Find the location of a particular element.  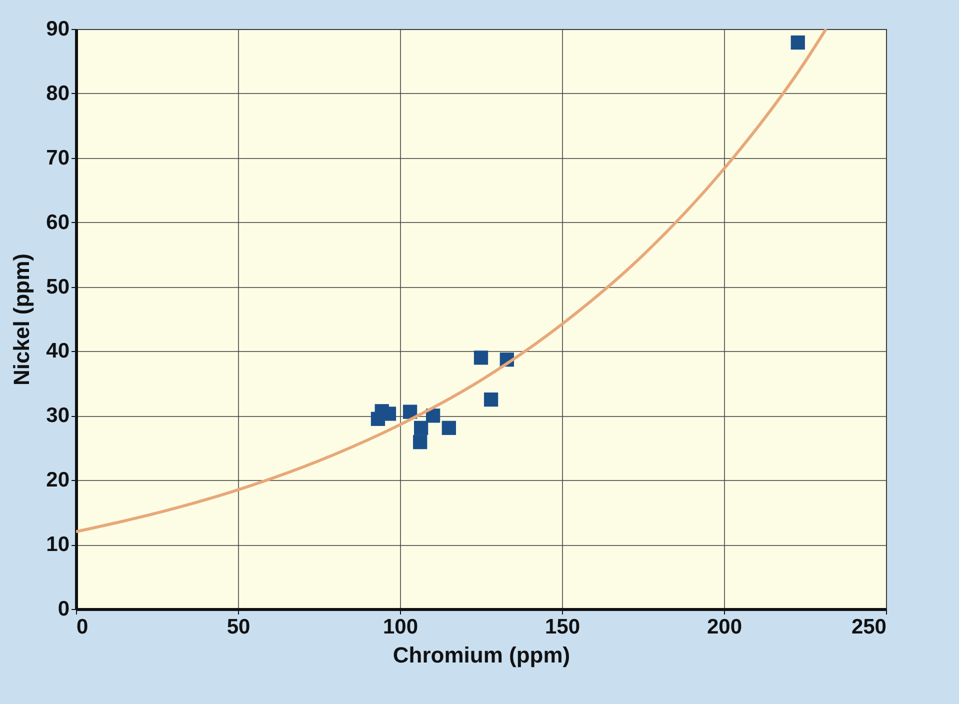

x-axis-title: Chromium (ppm) is located at coordinates (481, 655).